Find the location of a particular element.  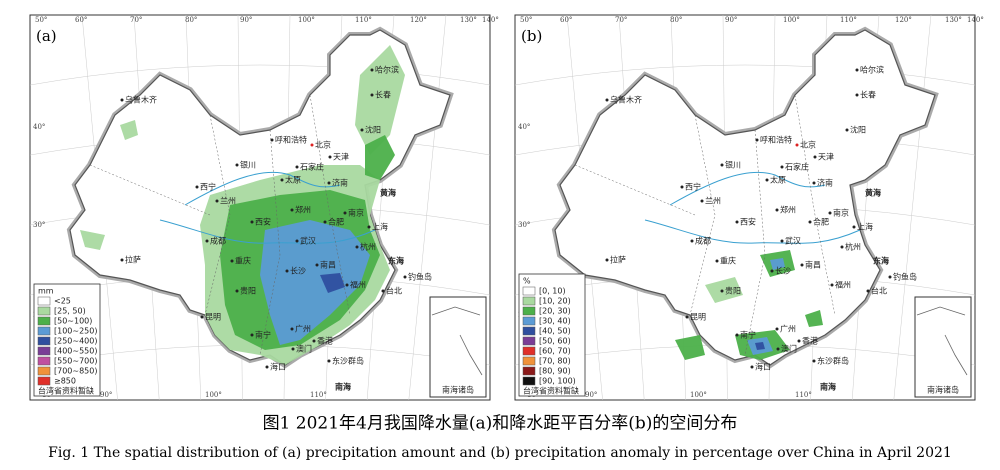

lat-label: 40° is located at coordinates (524, 127).